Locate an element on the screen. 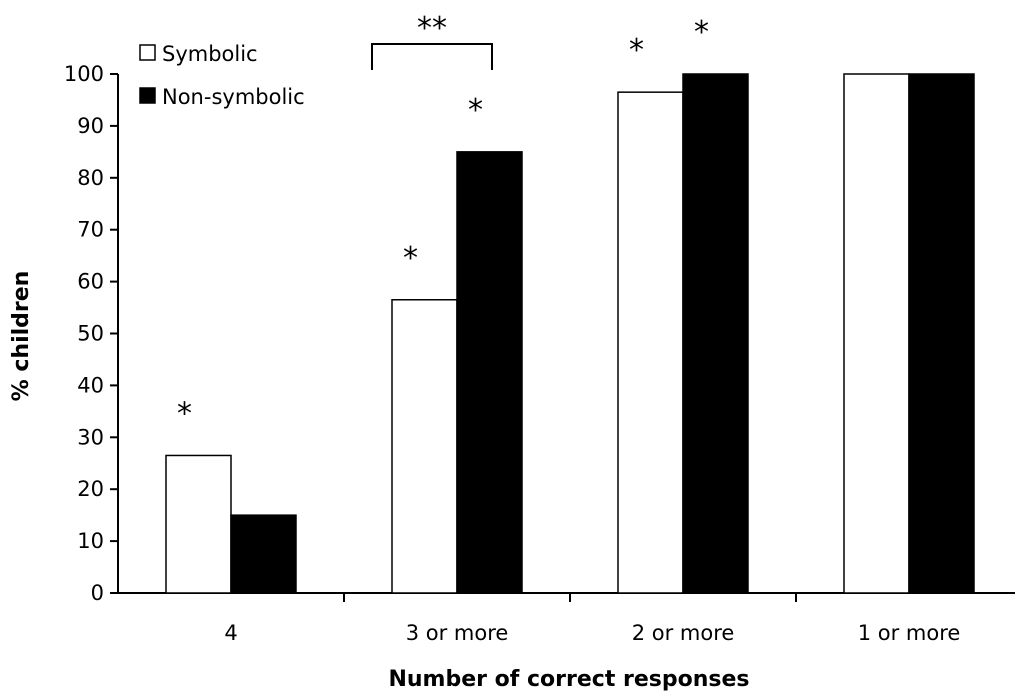 The width and height of the screenshot is (1015, 691). legend-label-symbolic: Symbolic is located at coordinates (210, 54).